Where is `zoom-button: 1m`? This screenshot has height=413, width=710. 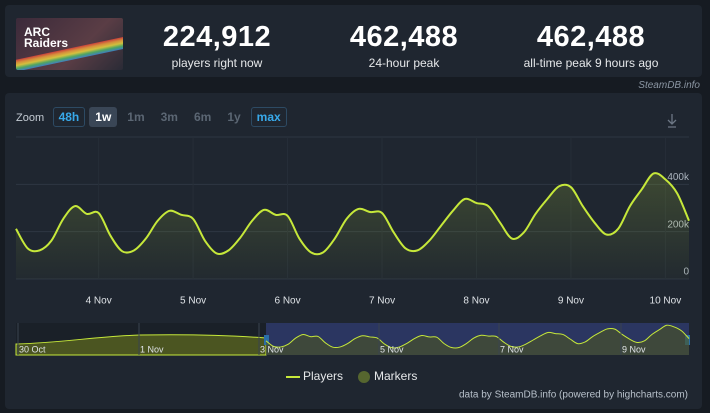
zoom-button: 1m is located at coordinates (136, 117).